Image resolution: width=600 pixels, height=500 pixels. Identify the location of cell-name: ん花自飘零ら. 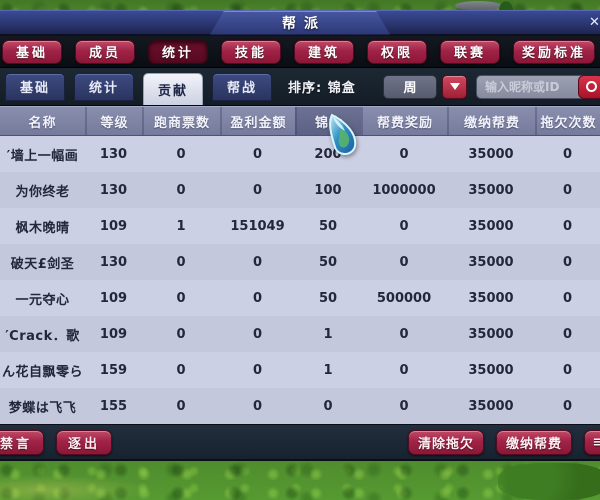
(42, 372).